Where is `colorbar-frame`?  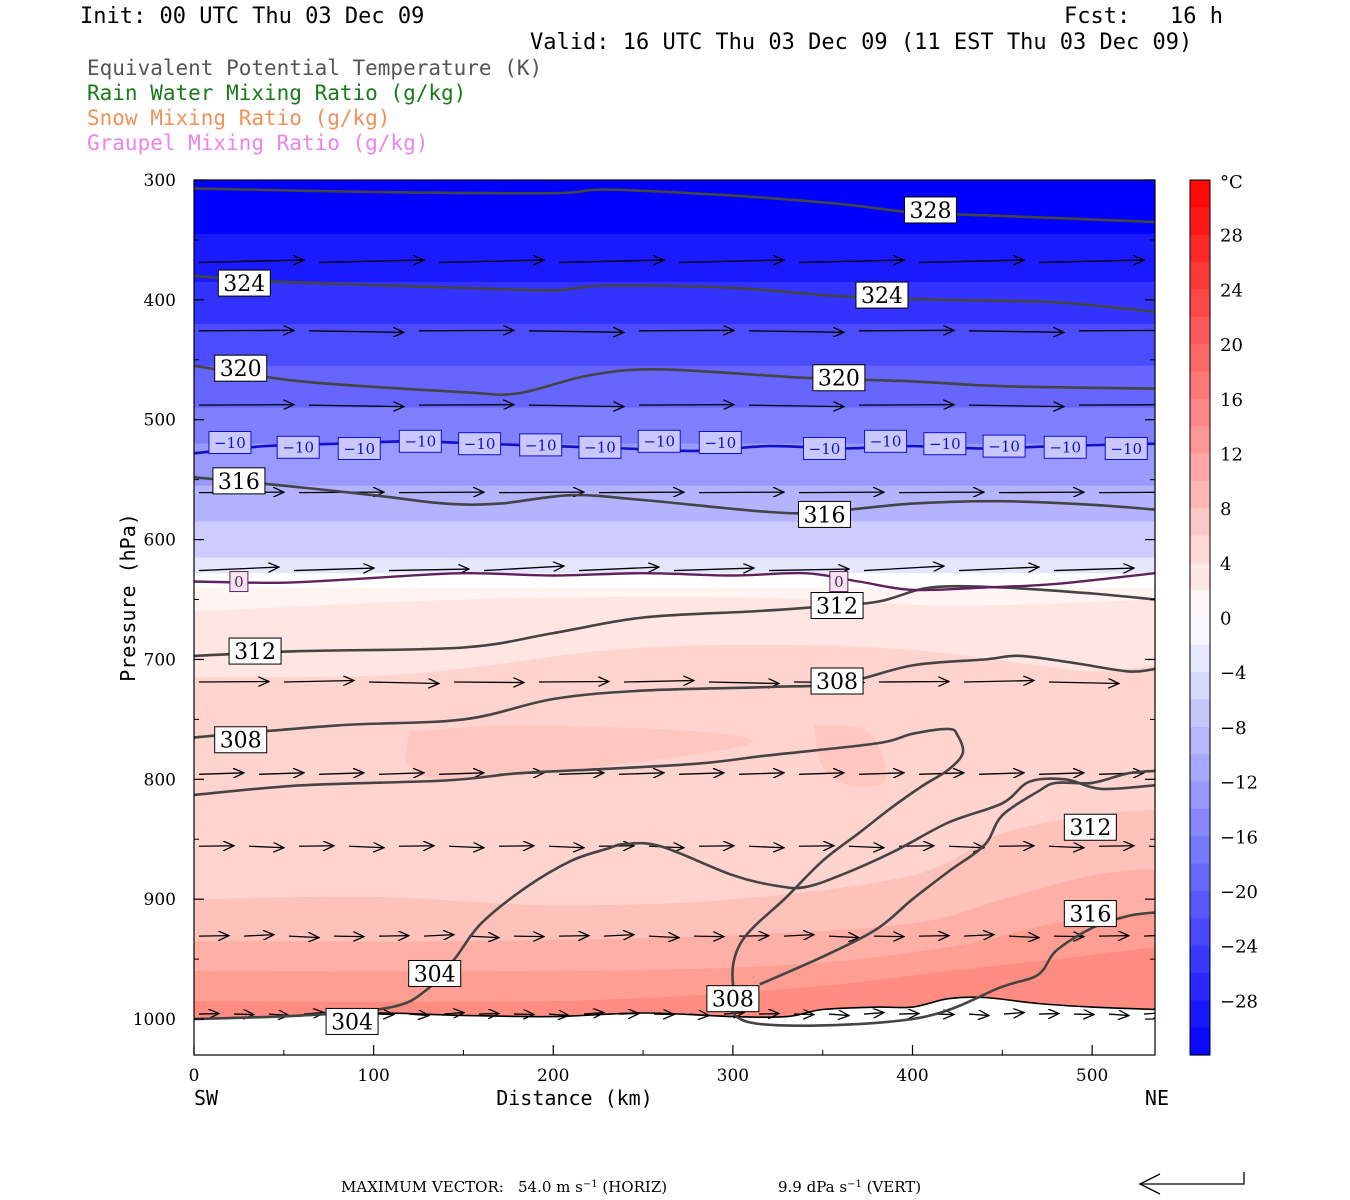
colorbar-frame is located at coordinates (1200, 617).